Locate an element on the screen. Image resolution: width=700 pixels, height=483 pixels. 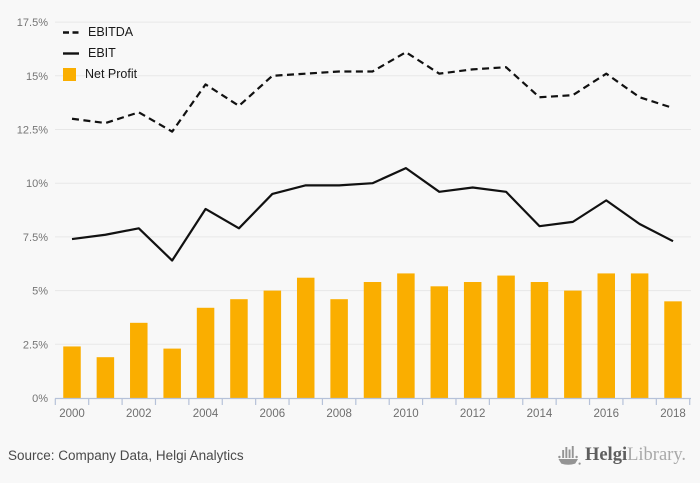
svg-text: 15% is located at coordinates (37, 77).